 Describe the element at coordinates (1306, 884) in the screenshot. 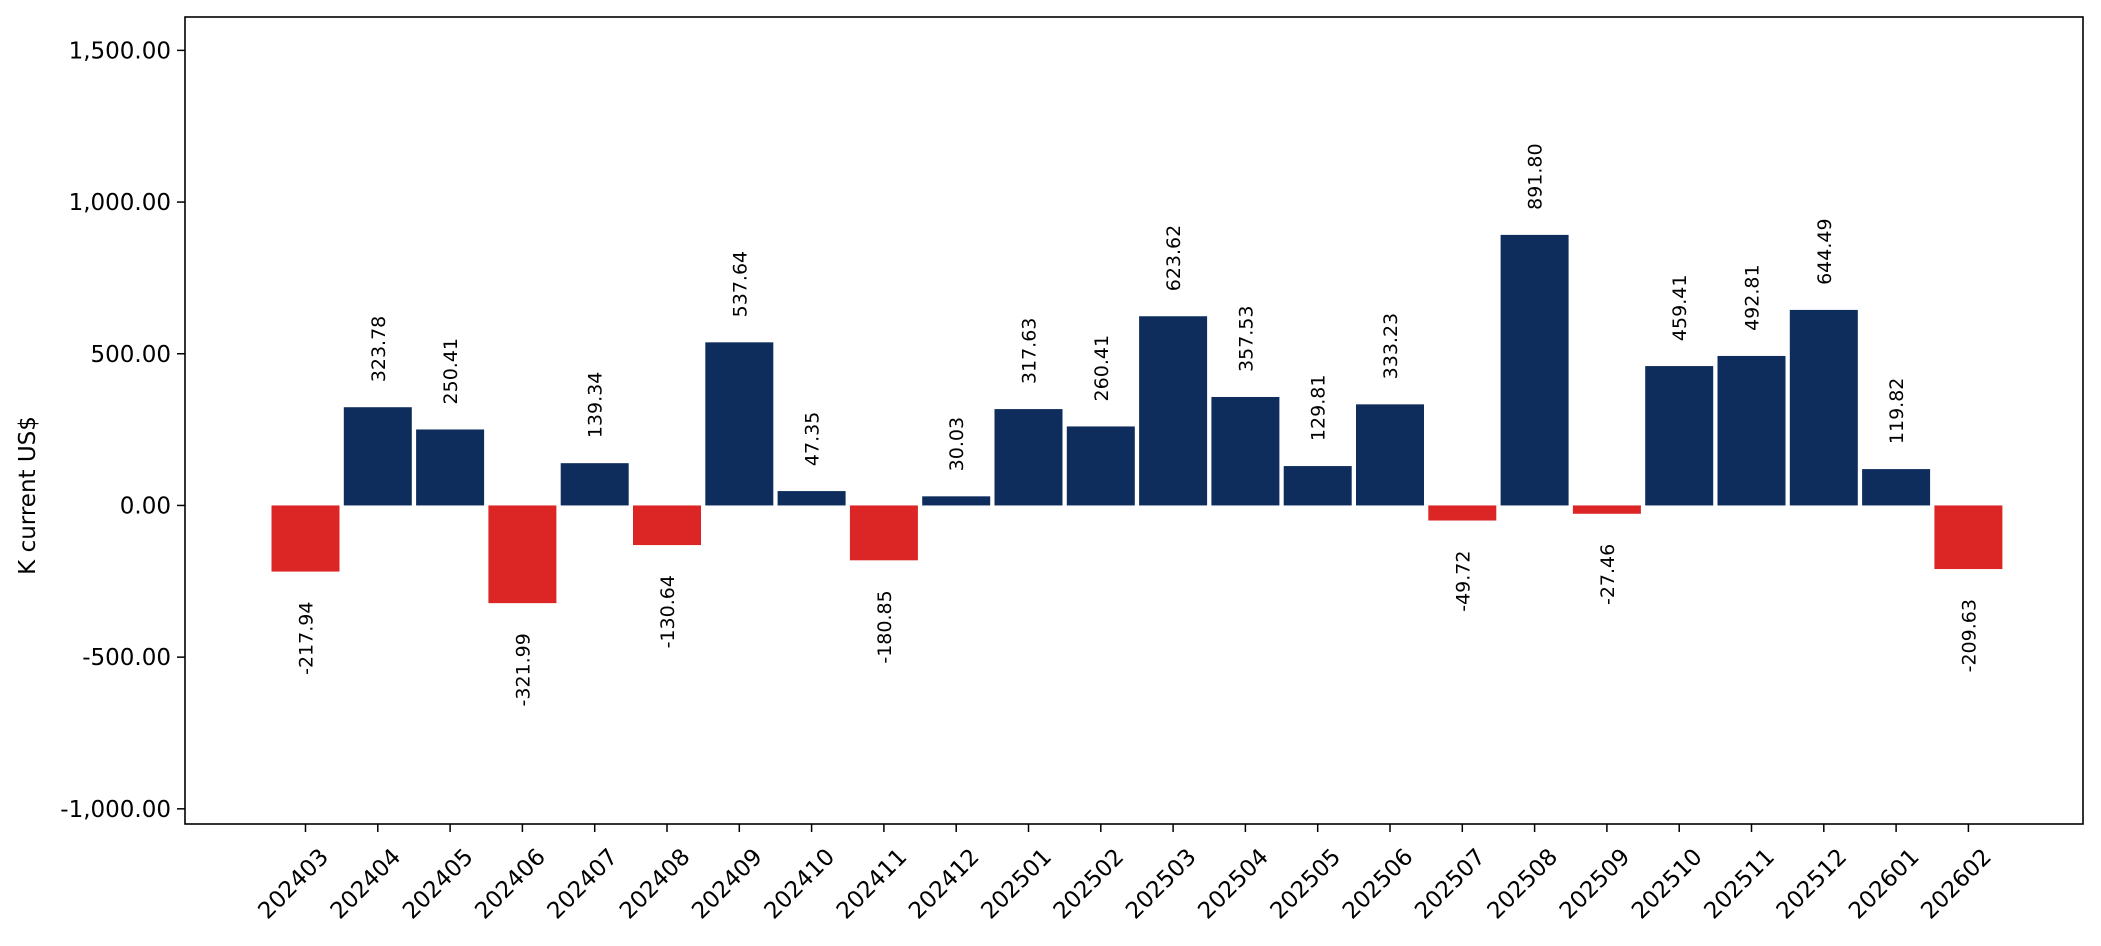

I see `x-tick-label-202505: 202505` at that location.